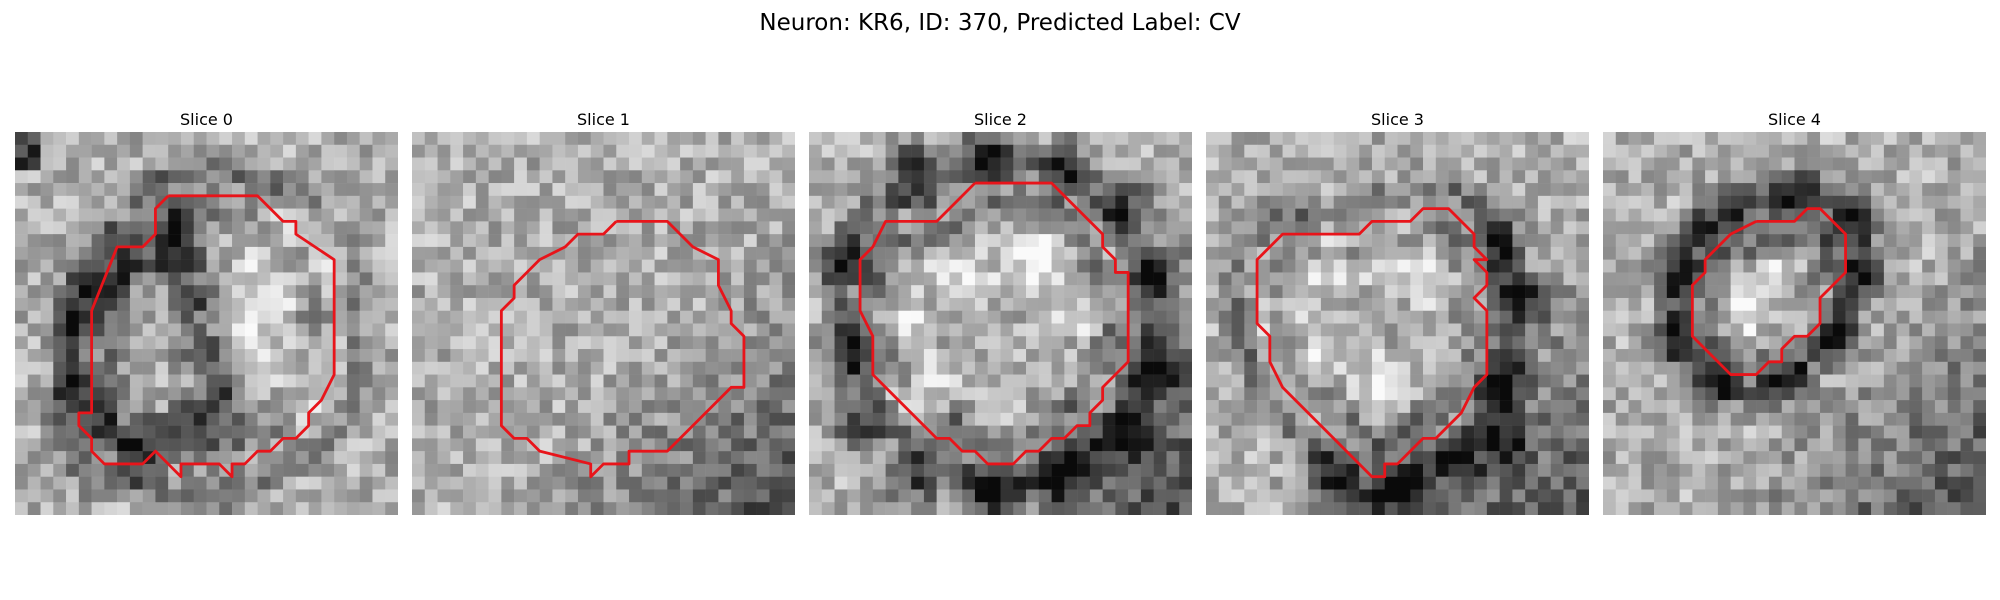 The image size is (2000, 600). What do you see at coordinates (206, 119) in the screenshot?
I see `slice-title: Slice 0` at bounding box center [206, 119].